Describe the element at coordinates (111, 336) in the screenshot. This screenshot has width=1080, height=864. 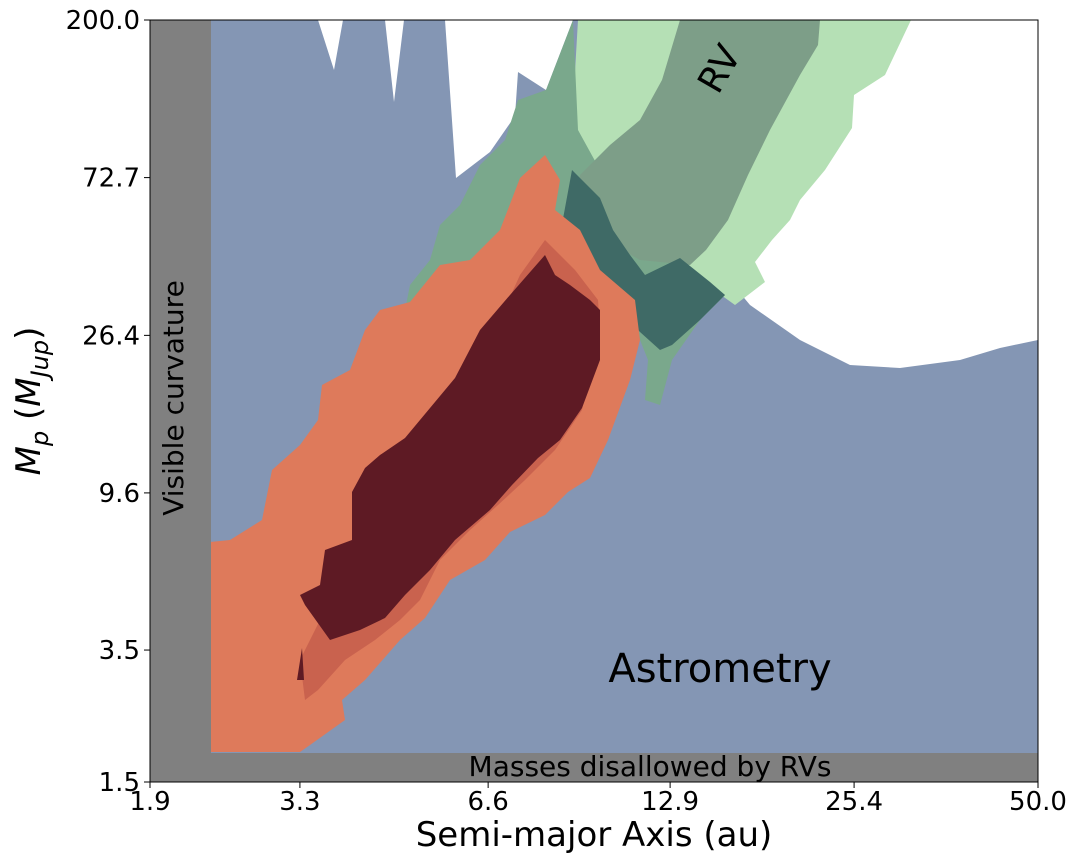
I see `y-tick-label-3: 26.4` at that location.